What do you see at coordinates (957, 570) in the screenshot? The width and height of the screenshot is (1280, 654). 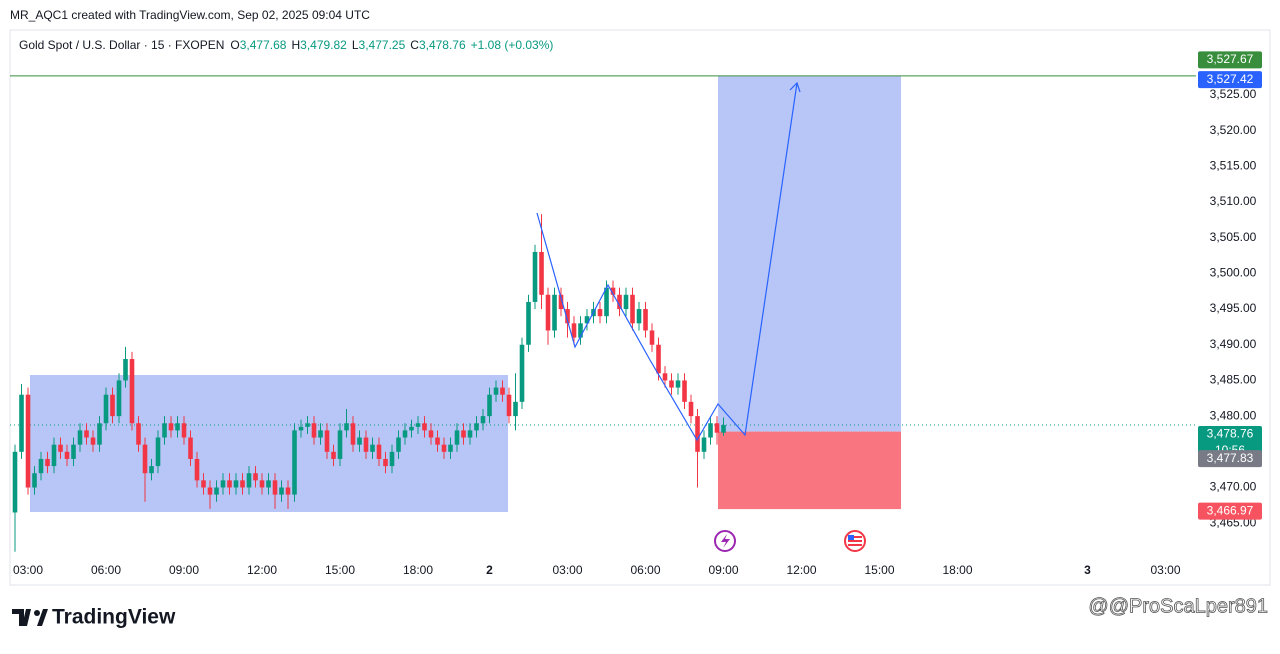 I see `x-tick-label: 18:00` at bounding box center [957, 570].